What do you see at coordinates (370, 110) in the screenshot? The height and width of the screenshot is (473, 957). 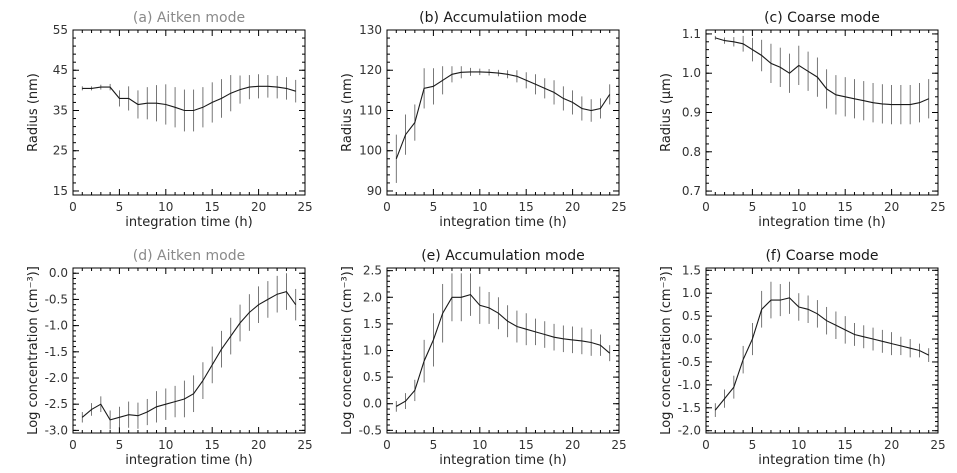 I see `y-tick-label: 110` at bounding box center [370, 110].